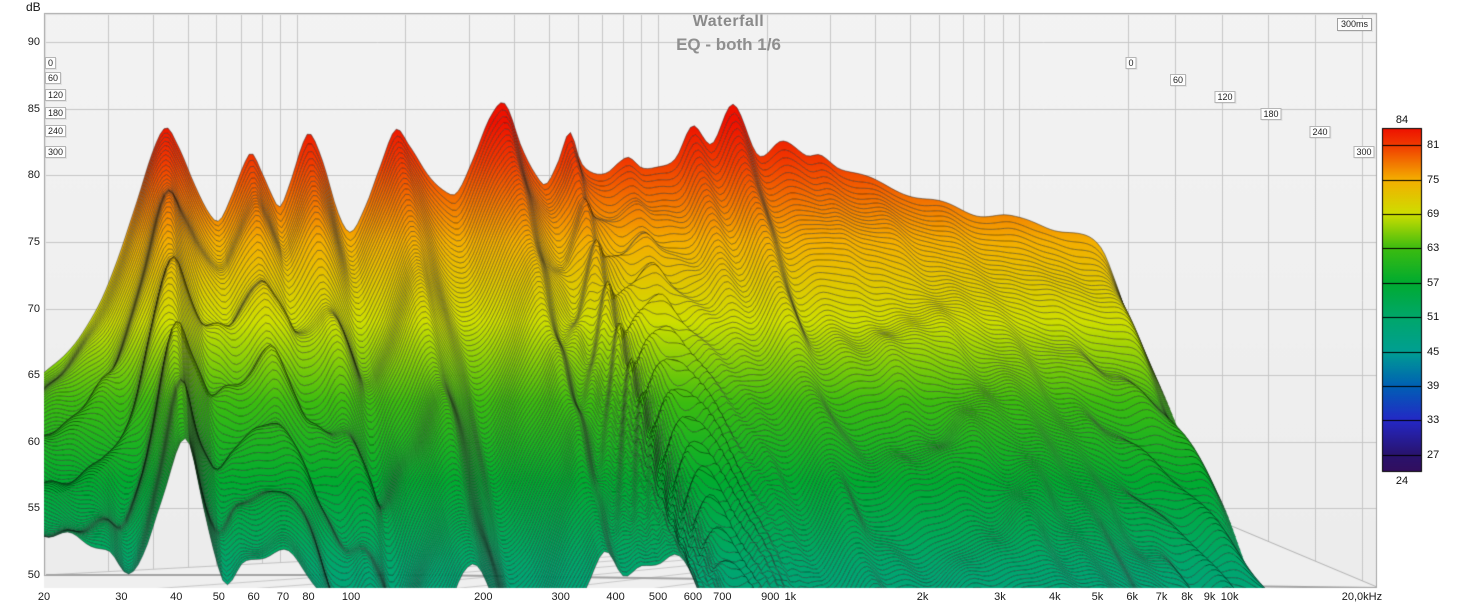 The image size is (1457, 608). I want to click on db-tick: 90, so click(33, 42).